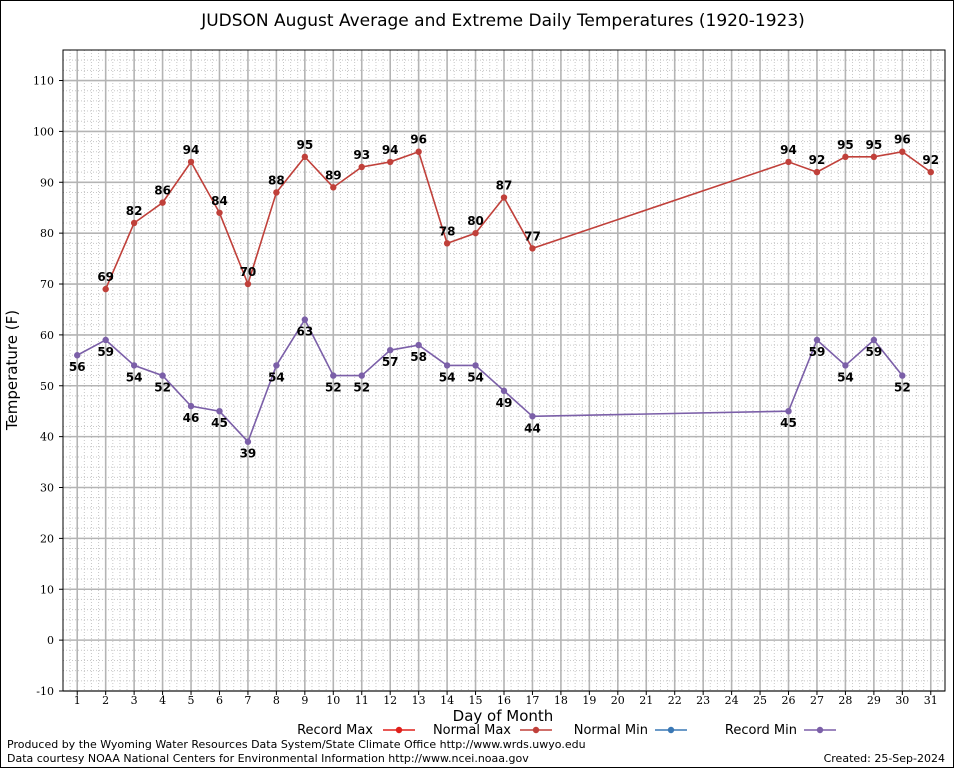  What do you see at coordinates (532, 428) in the screenshot?
I see `record-min-data-label: 44` at bounding box center [532, 428].